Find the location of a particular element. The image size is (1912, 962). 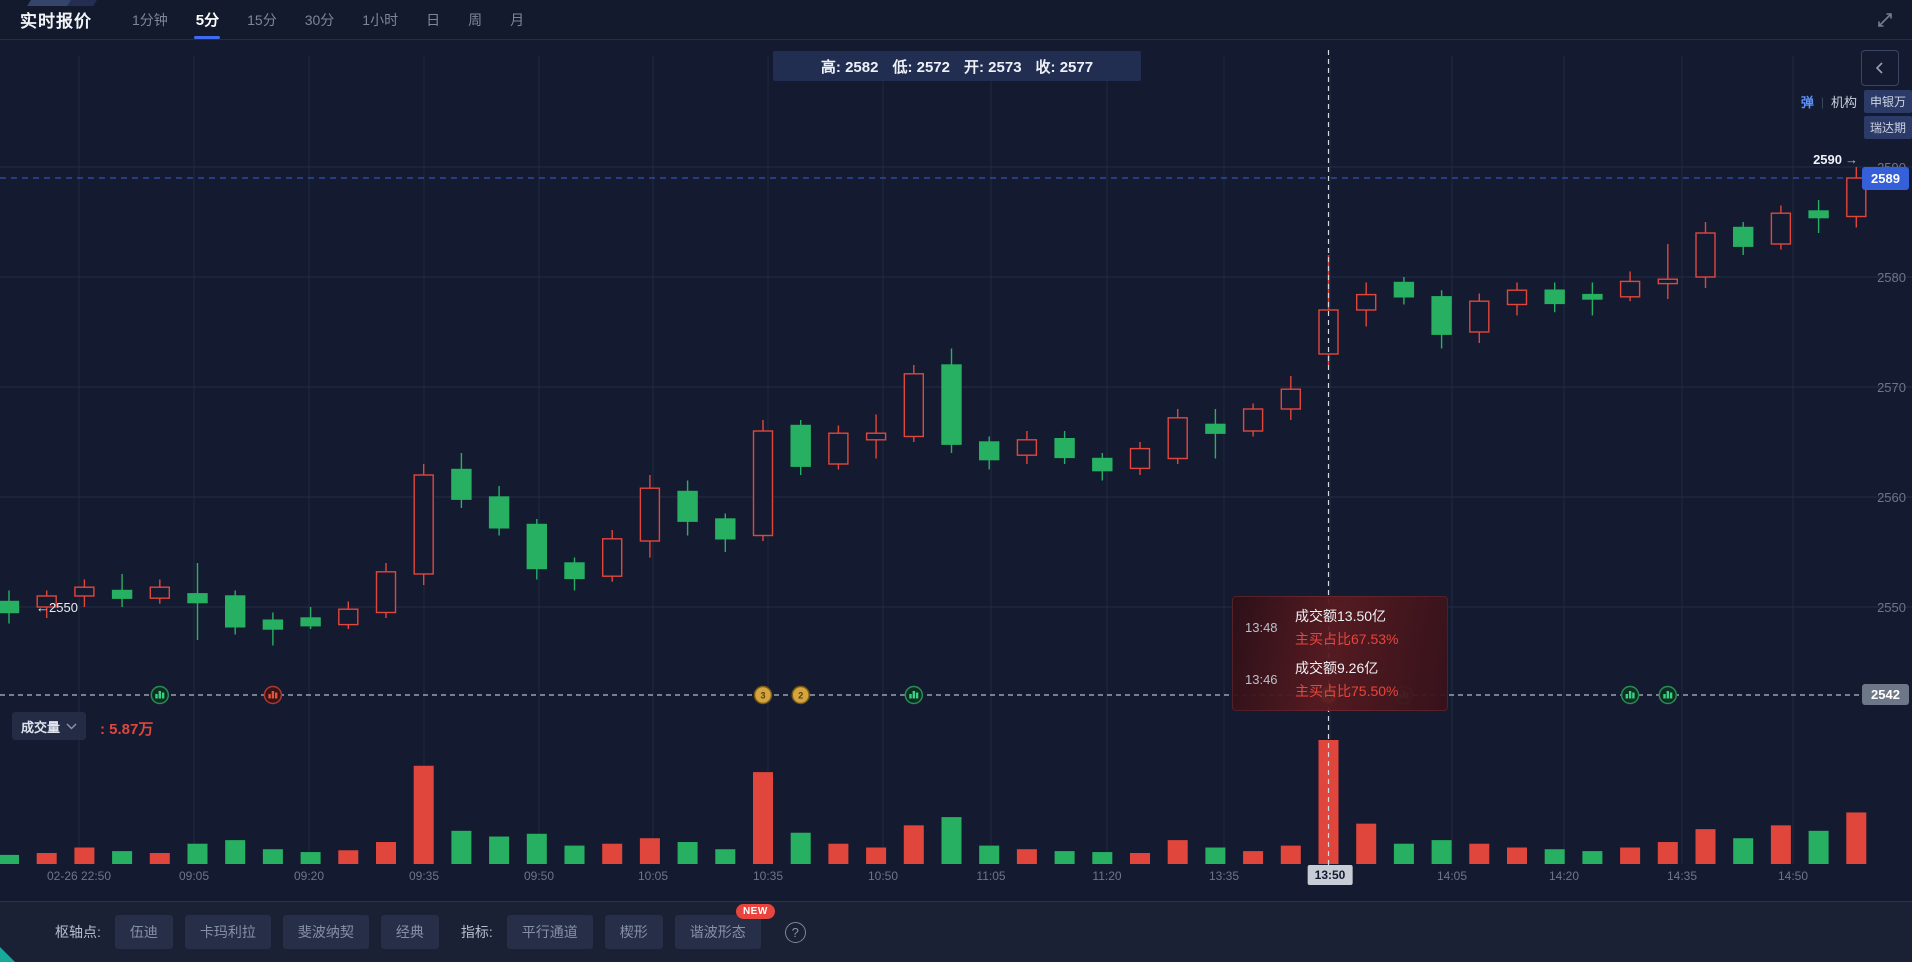

time-axis-label: 10:50 is located at coordinates (883, 876).